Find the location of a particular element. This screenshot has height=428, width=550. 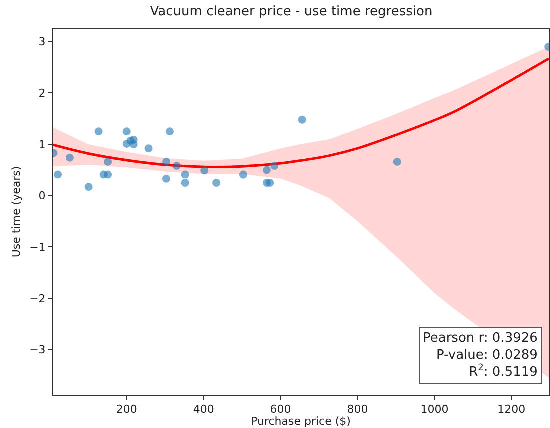

y-tick-label: 3 is located at coordinates (42, 42).